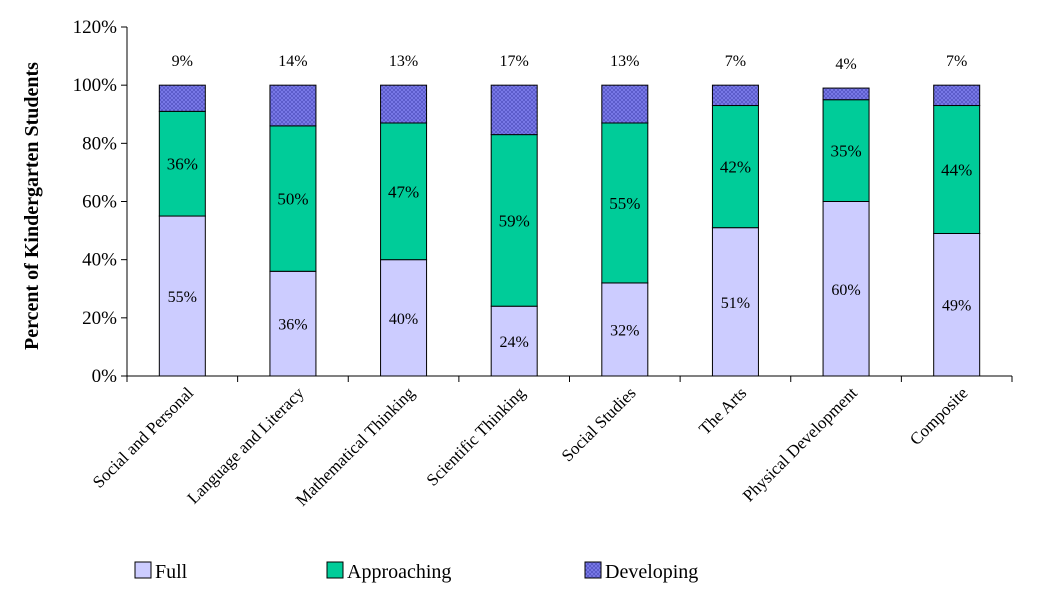 Image resolution: width=1042 pixels, height=609 pixels. What do you see at coordinates (956, 306) in the screenshot?
I see `data-label: 49%` at bounding box center [956, 306].